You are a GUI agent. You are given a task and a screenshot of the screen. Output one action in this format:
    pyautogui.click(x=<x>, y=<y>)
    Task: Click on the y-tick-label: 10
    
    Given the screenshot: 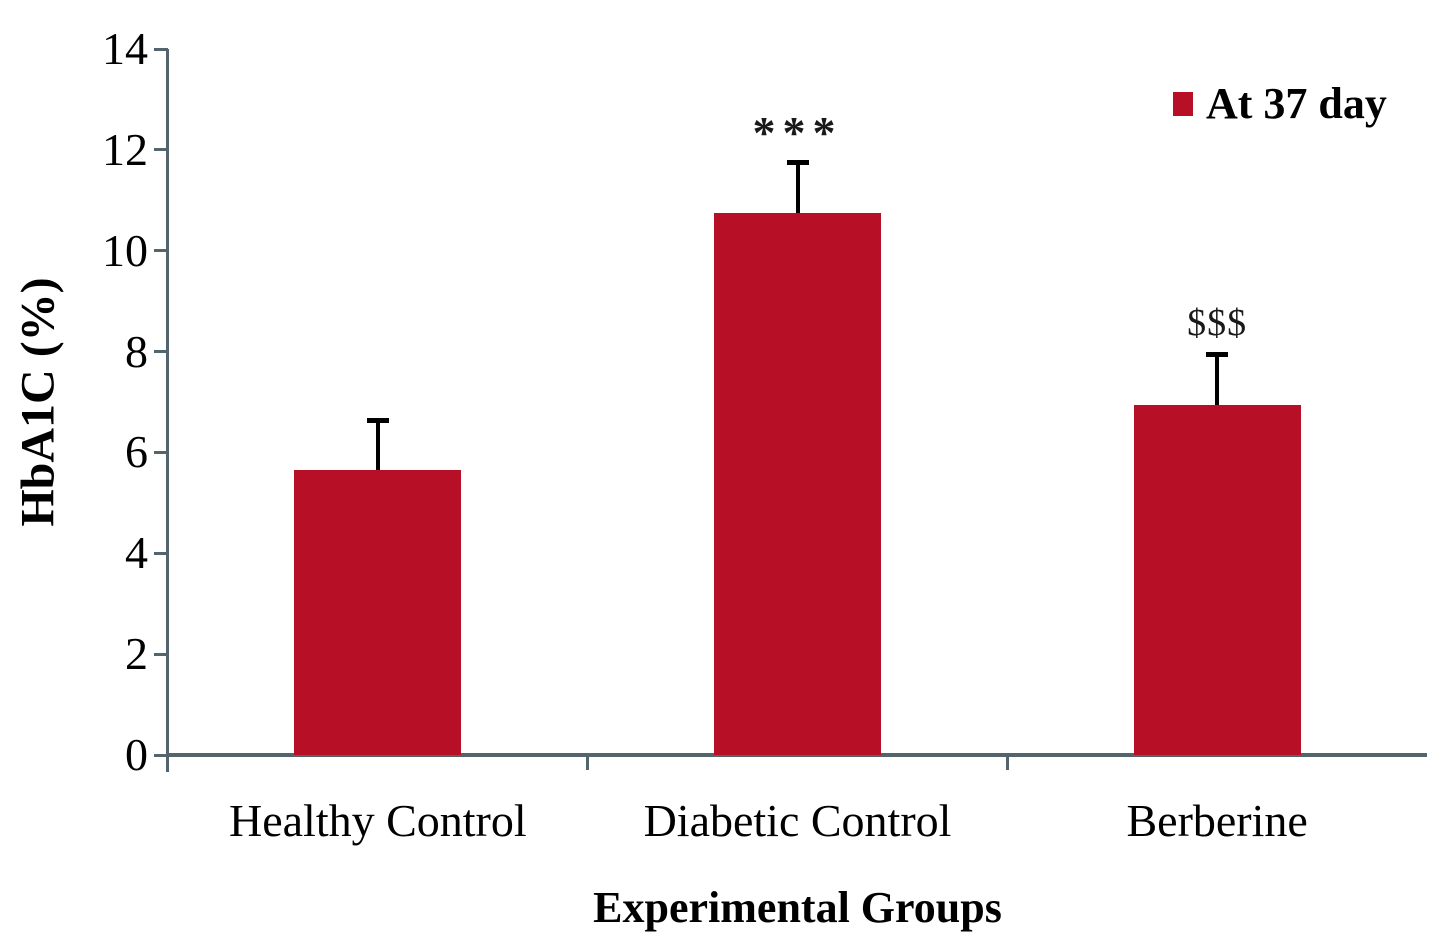 What is the action you would take?
    pyautogui.click(x=125, y=250)
    